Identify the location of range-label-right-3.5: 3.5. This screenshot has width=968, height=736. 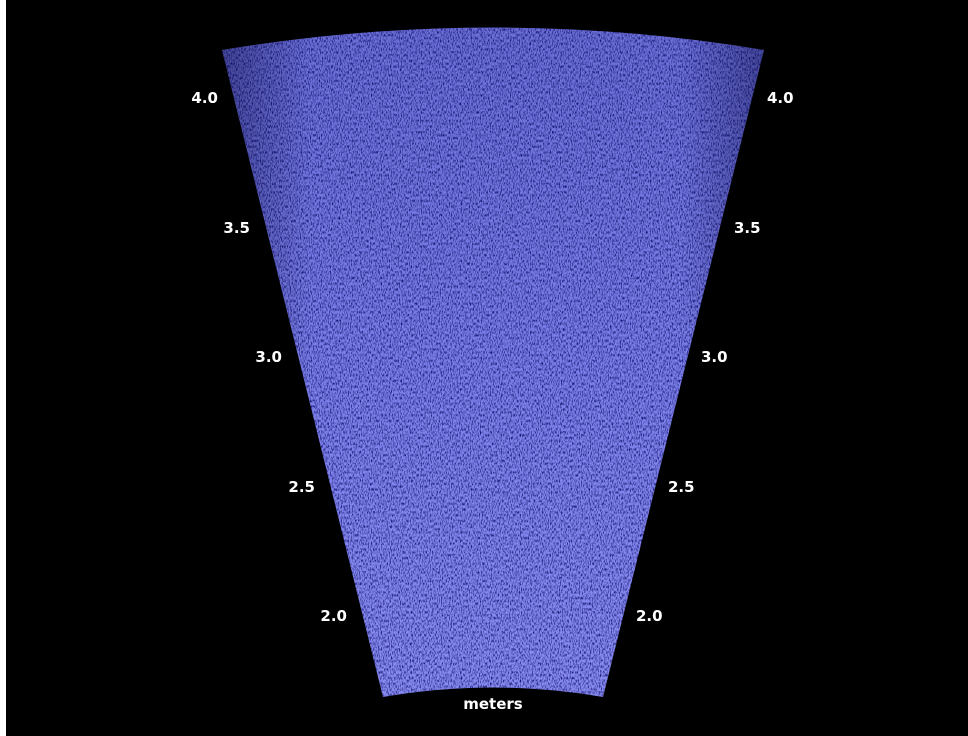
(747, 228).